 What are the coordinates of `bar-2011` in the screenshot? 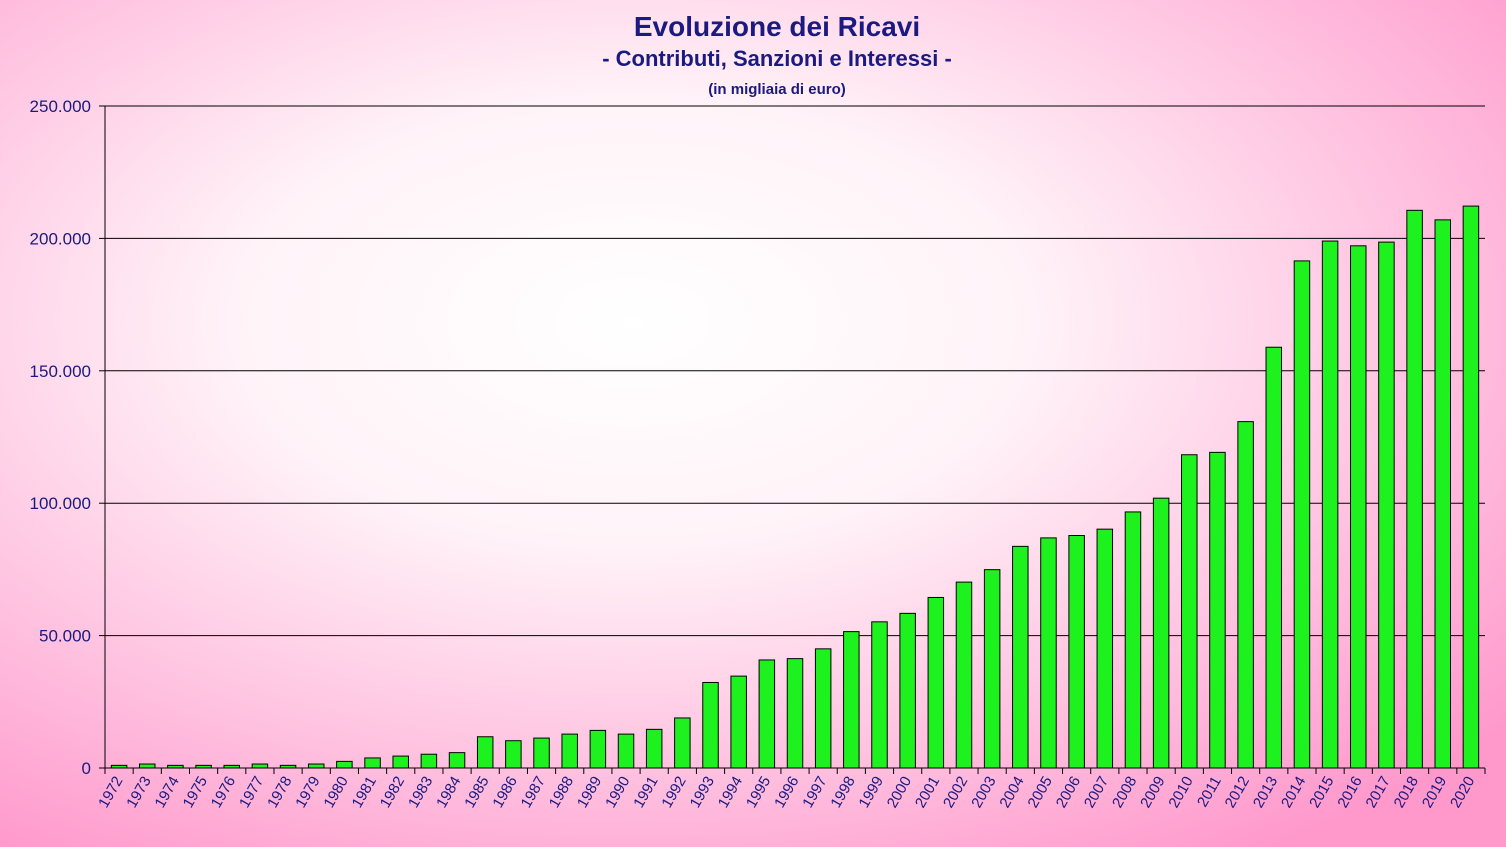 It's located at (1217, 610).